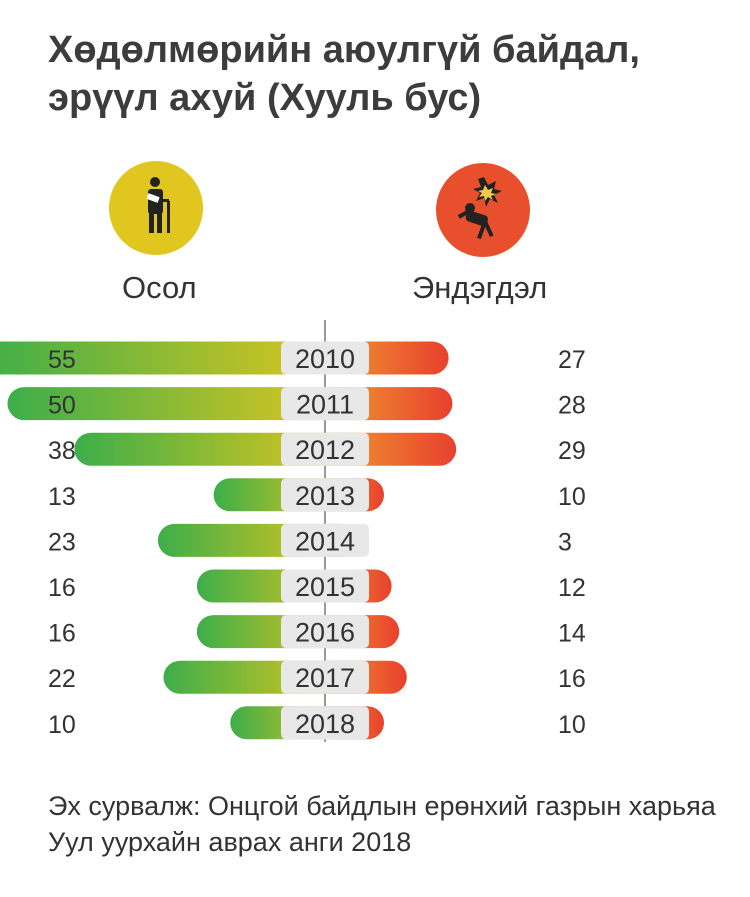 This screenshot has height=897, width=750. What do you see at coordinates (62, 360) in the screenshot?
I see `value-label-accidents-2010: 55` at bounding box center [62, 360].